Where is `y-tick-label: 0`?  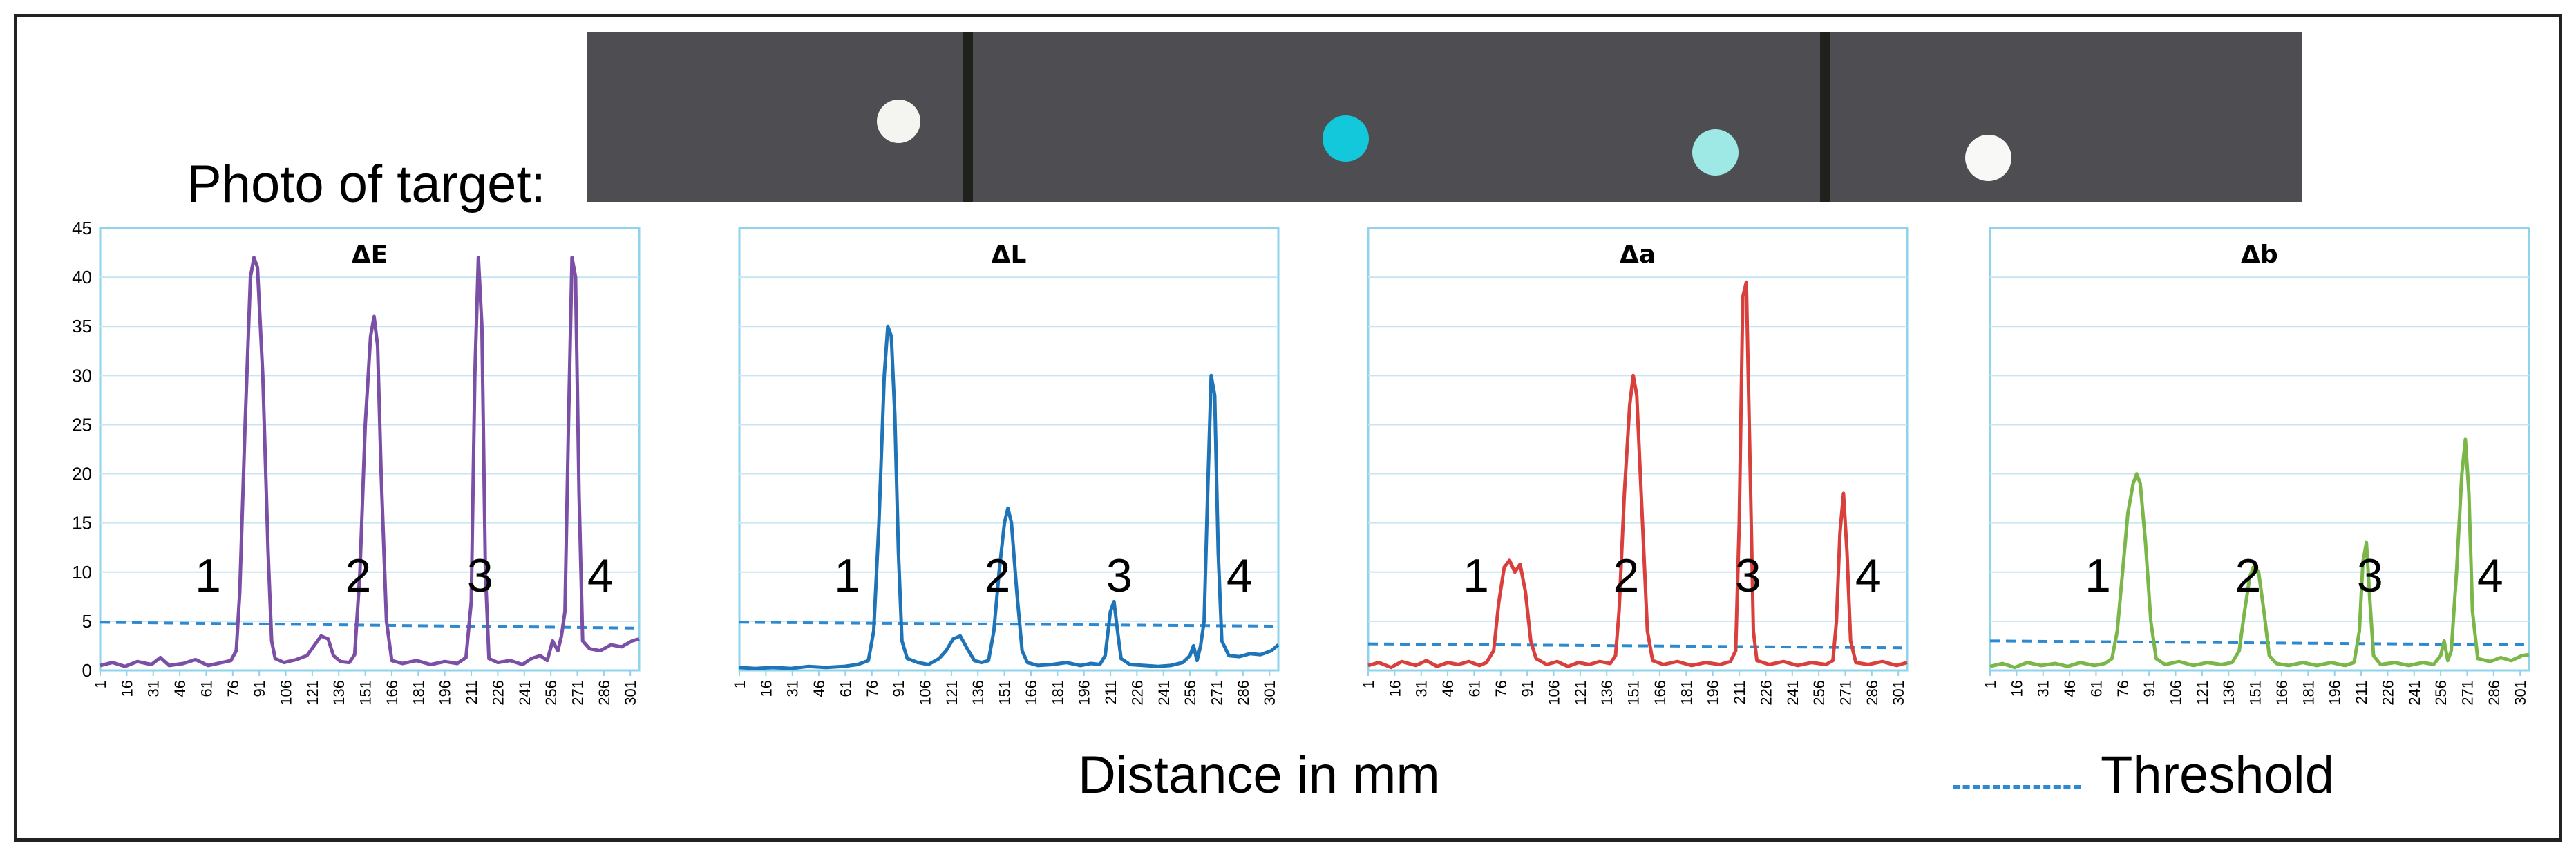
y-tick-label: 0 is located at coordinates (87, 670).